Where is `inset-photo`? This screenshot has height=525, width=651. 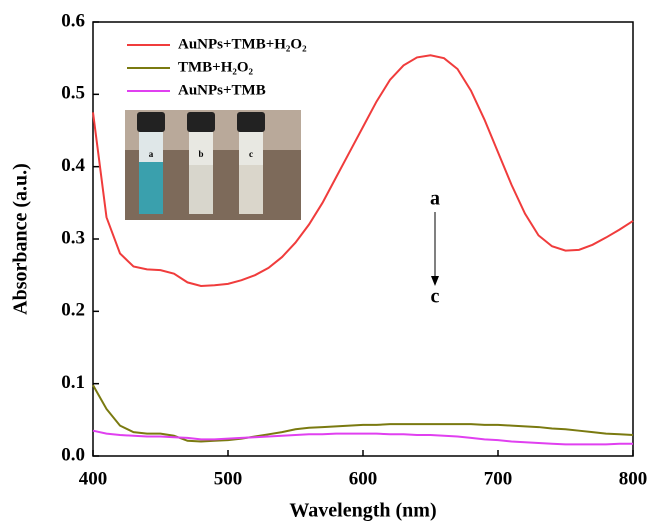
inset-photo is located at coordinates (213, 165).